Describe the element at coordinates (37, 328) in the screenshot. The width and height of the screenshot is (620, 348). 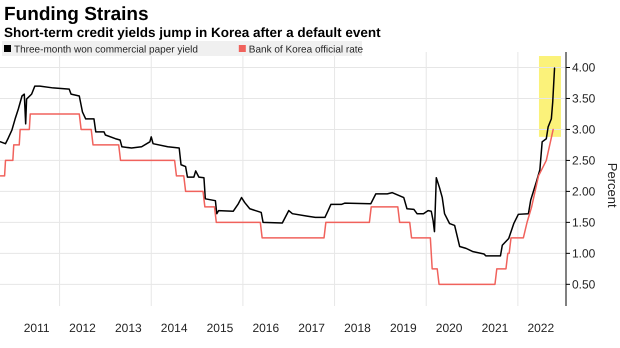
I see `x-tick-label: 2011` at that location.